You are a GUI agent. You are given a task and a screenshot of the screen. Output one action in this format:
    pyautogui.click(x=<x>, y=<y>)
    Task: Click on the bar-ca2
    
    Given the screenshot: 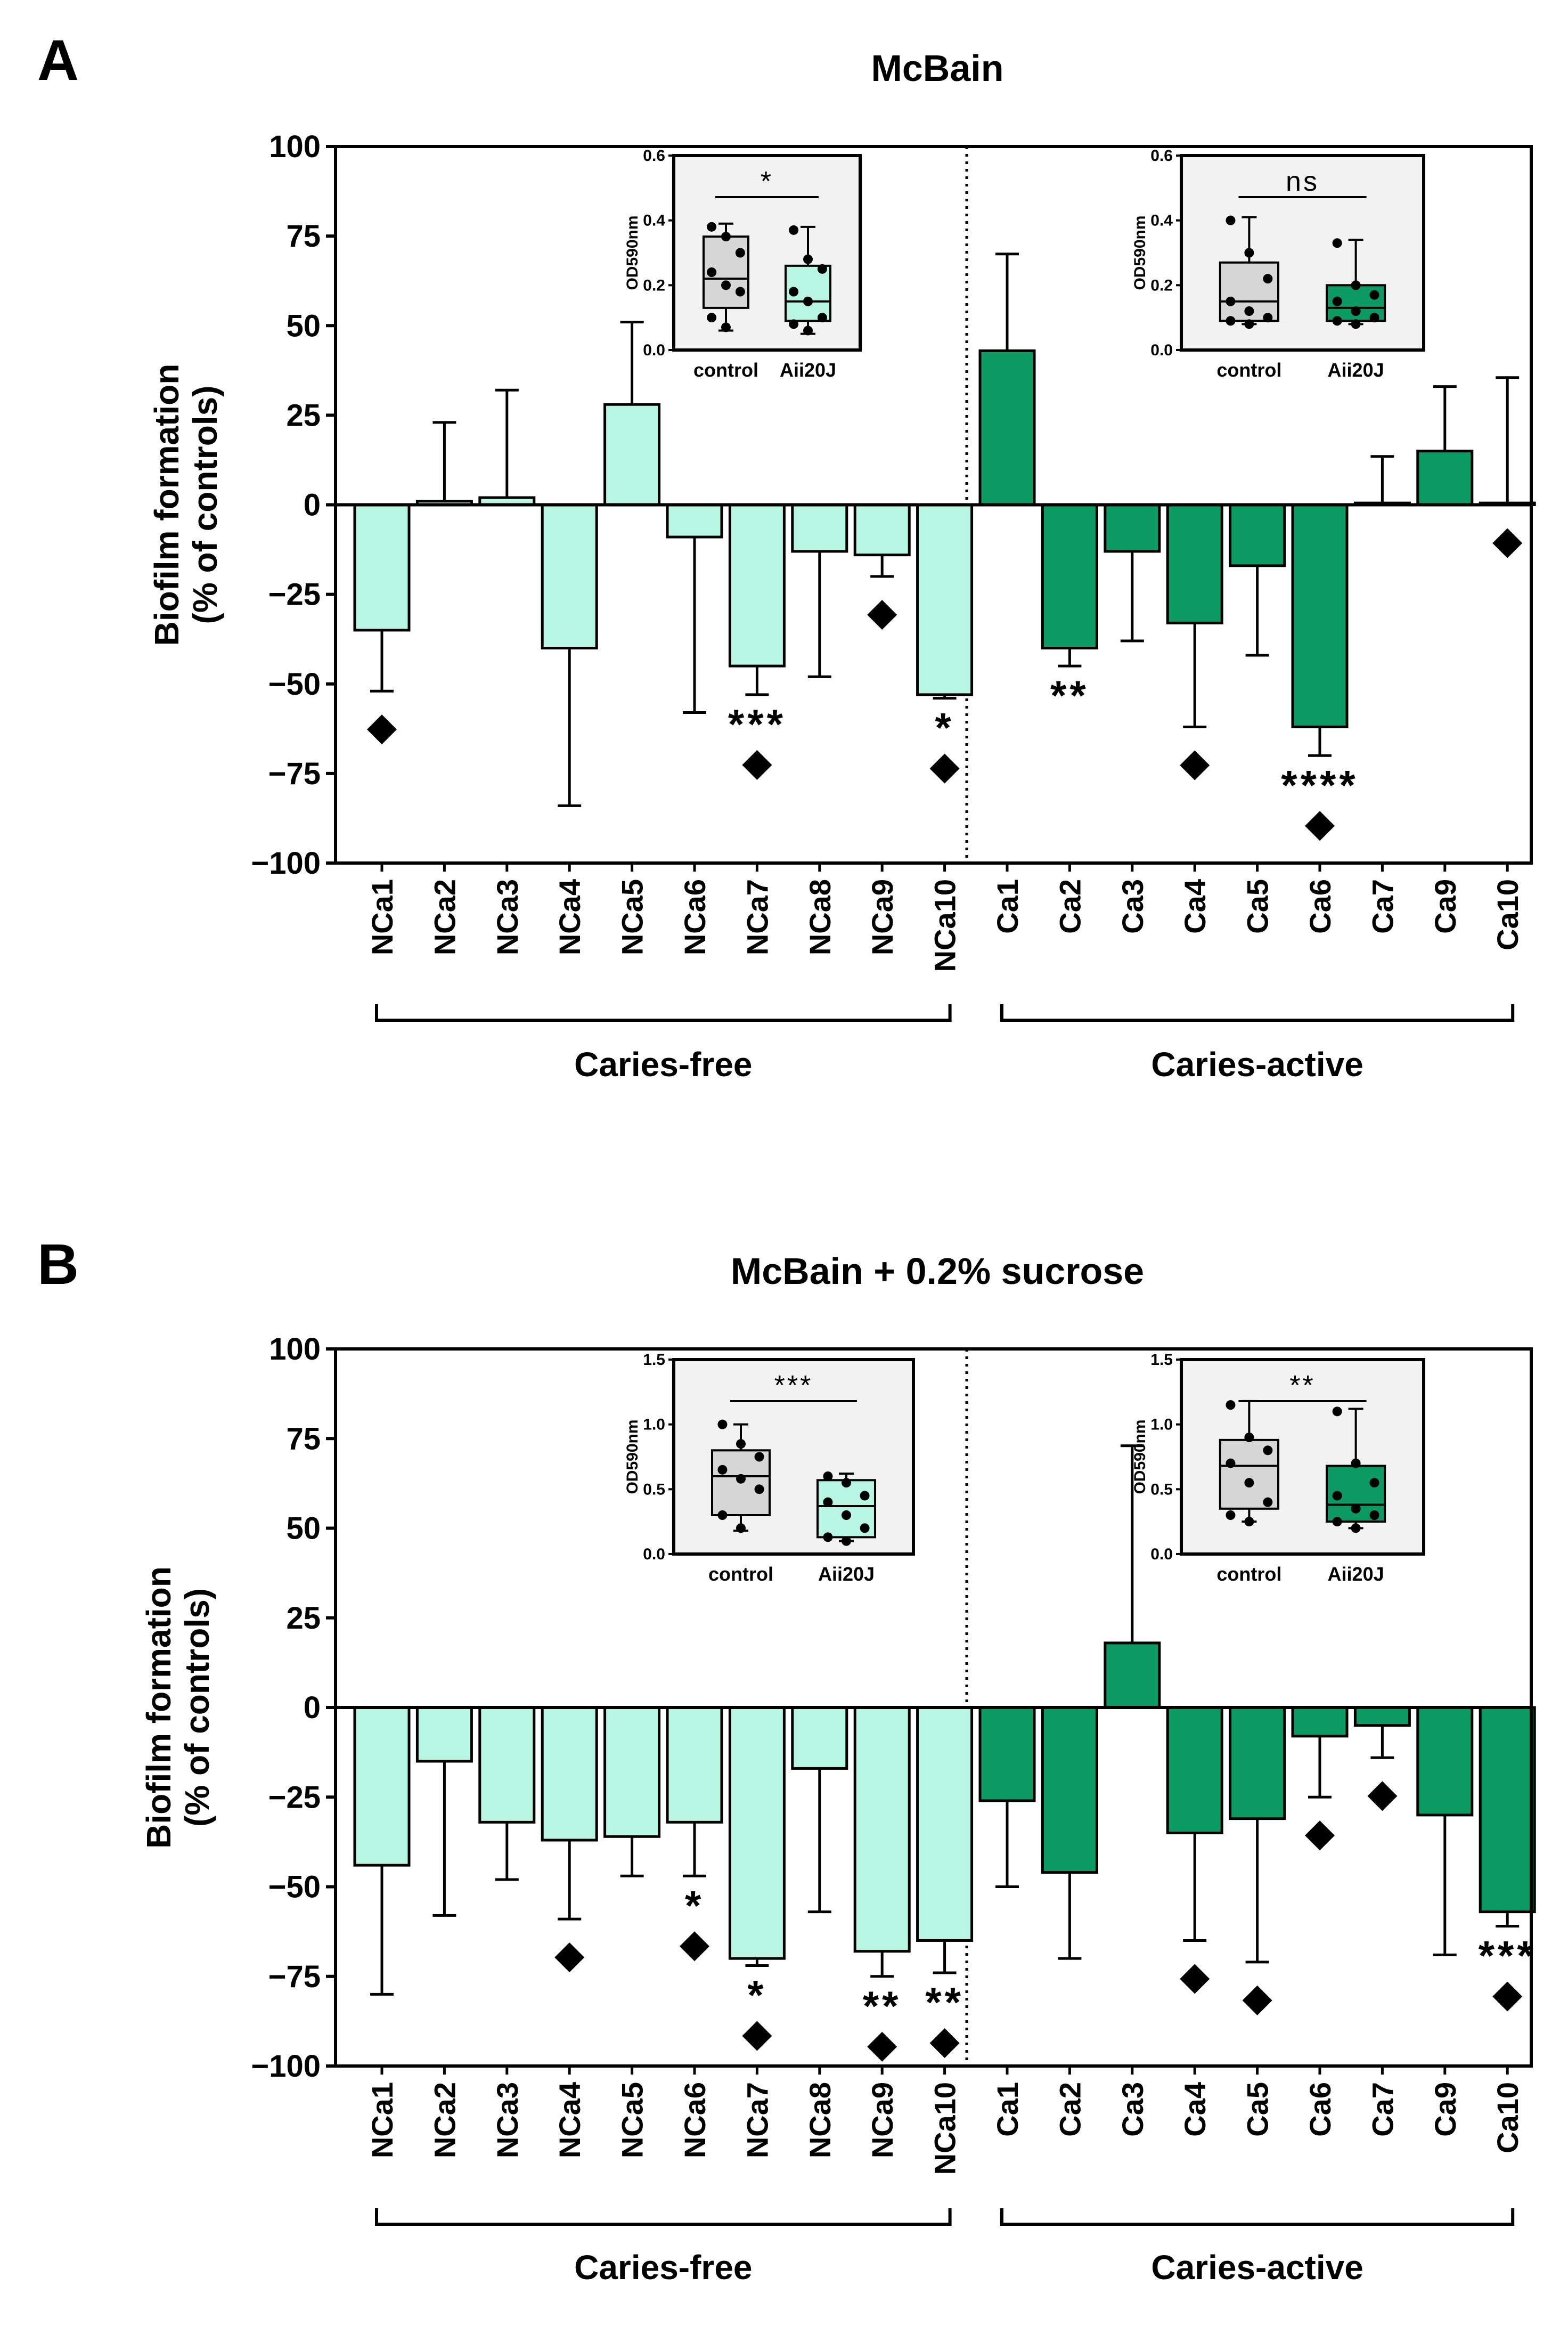 What is the action you would take?
    pyautogui.click(x=1069, y=576)
    